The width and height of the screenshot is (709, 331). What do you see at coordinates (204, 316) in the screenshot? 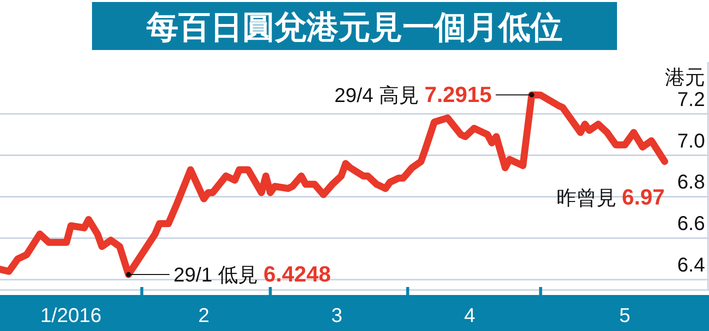
I see `x-tick-label: 2` at bounding box center [204, 316].